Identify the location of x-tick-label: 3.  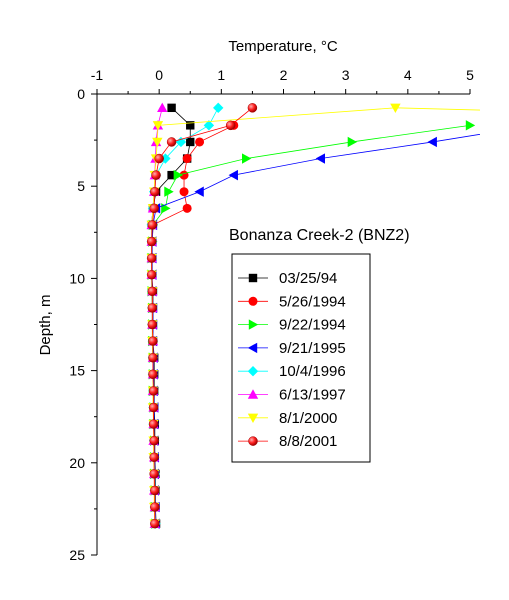
(346, 75).